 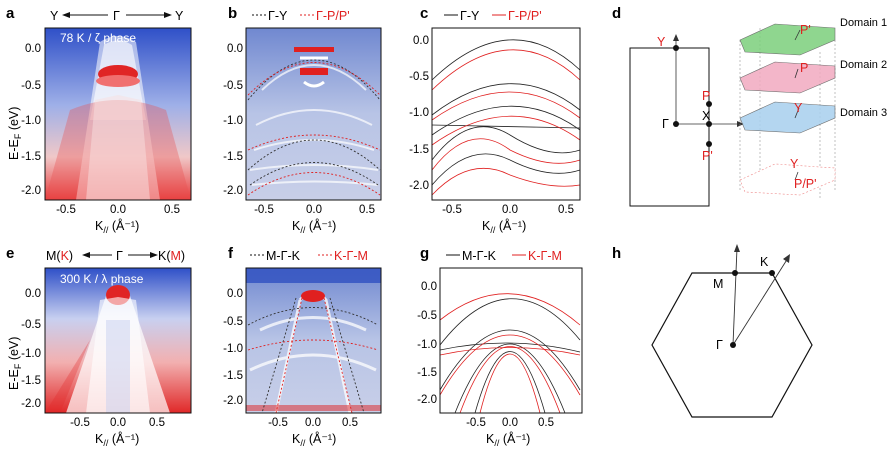 I want to click on bottom-pp-label: P/P', so click(x=805, y=184).